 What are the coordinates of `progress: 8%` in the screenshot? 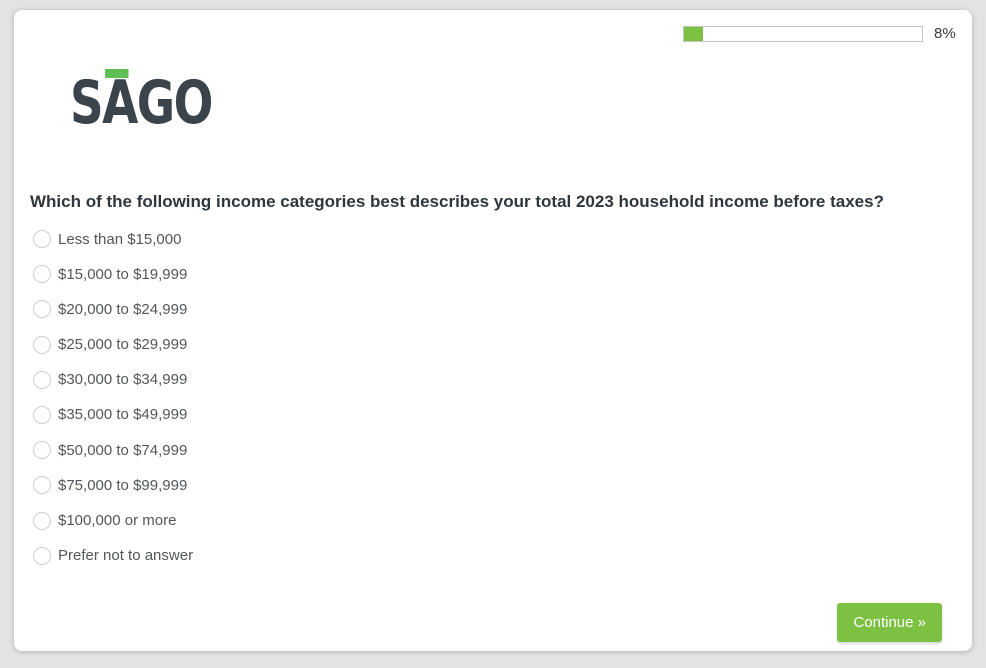 It's located at (819, 33).